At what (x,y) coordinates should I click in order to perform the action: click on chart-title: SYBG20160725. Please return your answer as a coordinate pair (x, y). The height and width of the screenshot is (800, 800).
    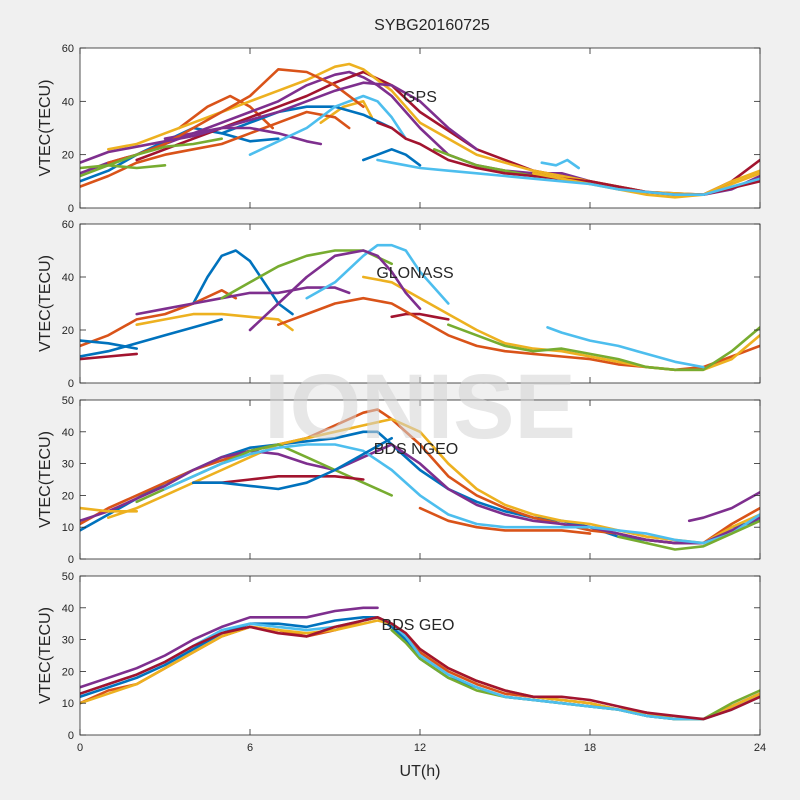
    Looking at the image, I should click on (432, 25).